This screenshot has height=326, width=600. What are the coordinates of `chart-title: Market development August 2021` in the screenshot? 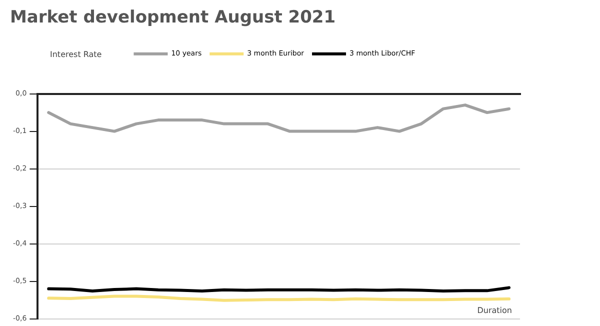 It's located at (173, 18).